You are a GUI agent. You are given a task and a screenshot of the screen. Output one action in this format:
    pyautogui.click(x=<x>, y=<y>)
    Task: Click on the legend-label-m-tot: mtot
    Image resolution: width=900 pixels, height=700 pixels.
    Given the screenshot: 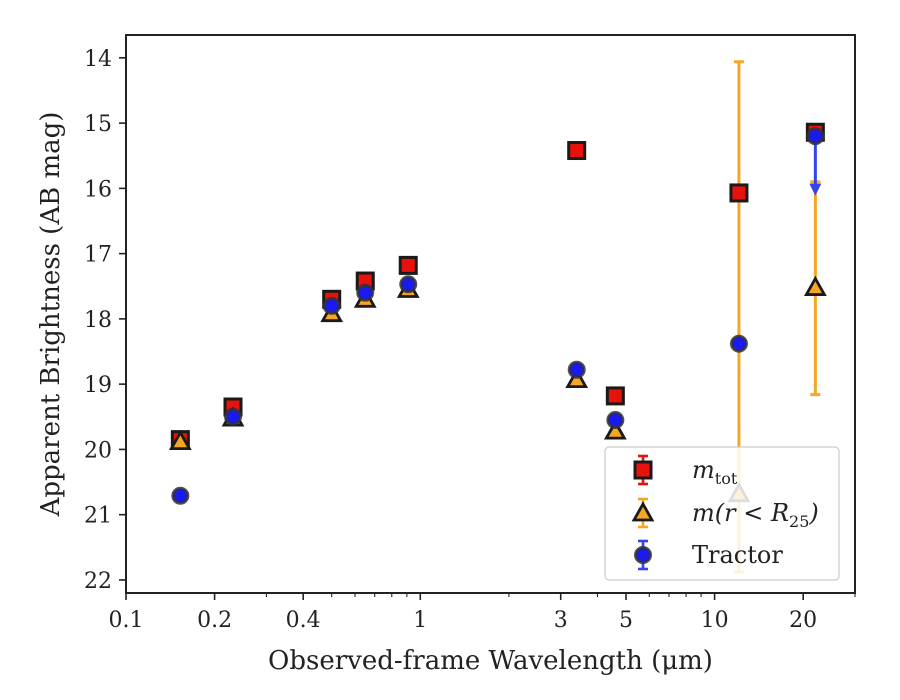 What is the action you would take?
    pyautogui.click(x=715, y=472)
    